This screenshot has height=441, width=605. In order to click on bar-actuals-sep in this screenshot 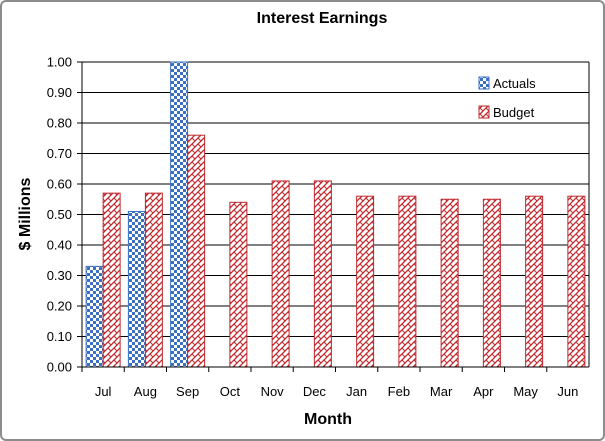, I will do `click(179, 214)`.